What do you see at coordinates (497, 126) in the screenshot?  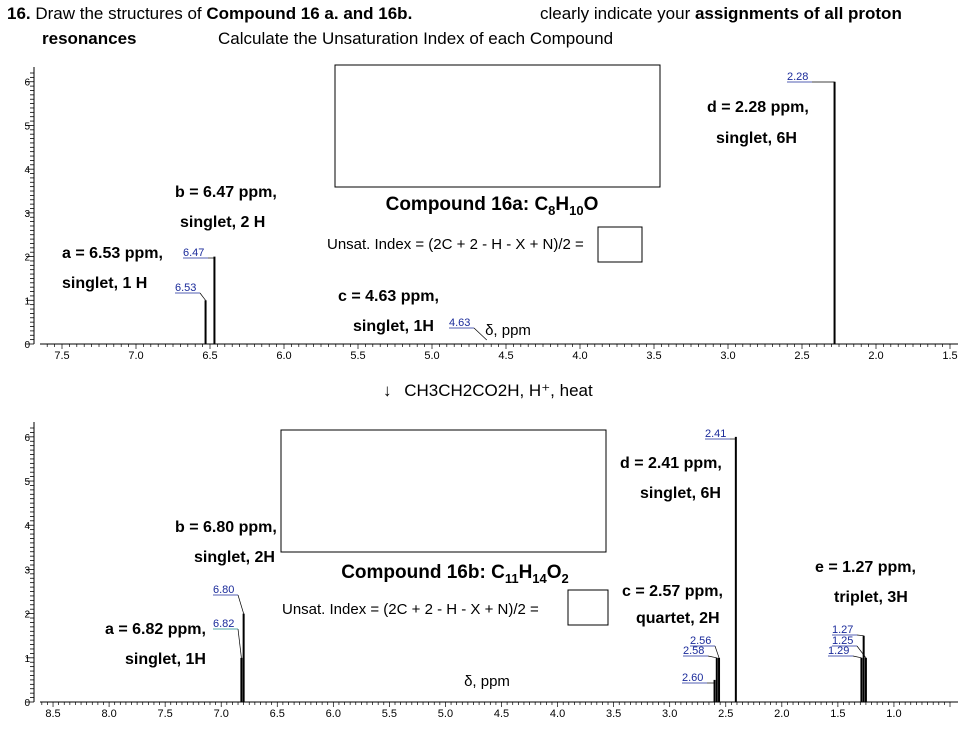 I see `structure-box` at bounding box center [497, 126].